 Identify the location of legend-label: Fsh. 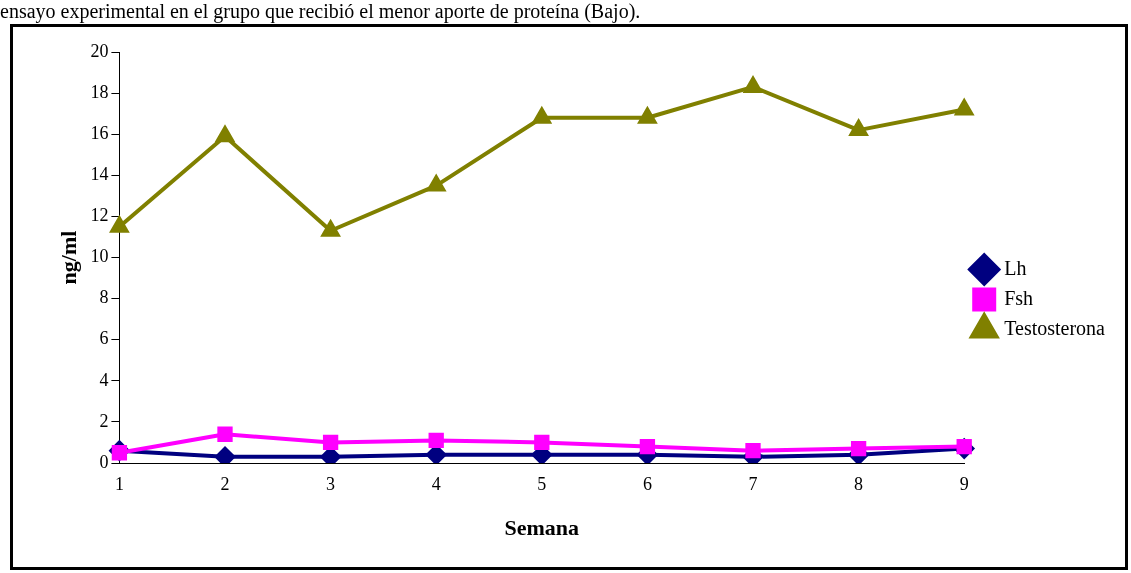
(1019, 297).